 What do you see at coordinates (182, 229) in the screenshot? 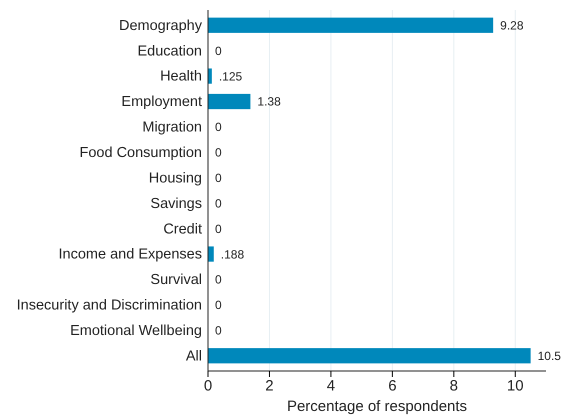
I see `y-tick-label: Credit` at bounding box center [182, 229].